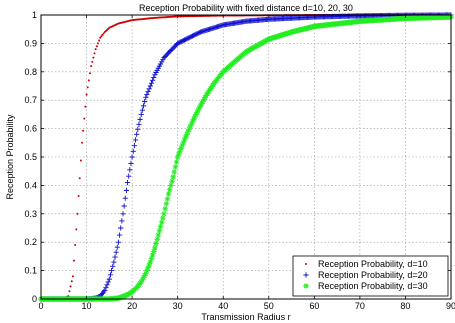 This screenshot has width=455, height=323. What do you see at coordinates (373, 275) in the screenshot?
I see `legend-label: Reception Probability, d=20` at bounding box center [373, 275].